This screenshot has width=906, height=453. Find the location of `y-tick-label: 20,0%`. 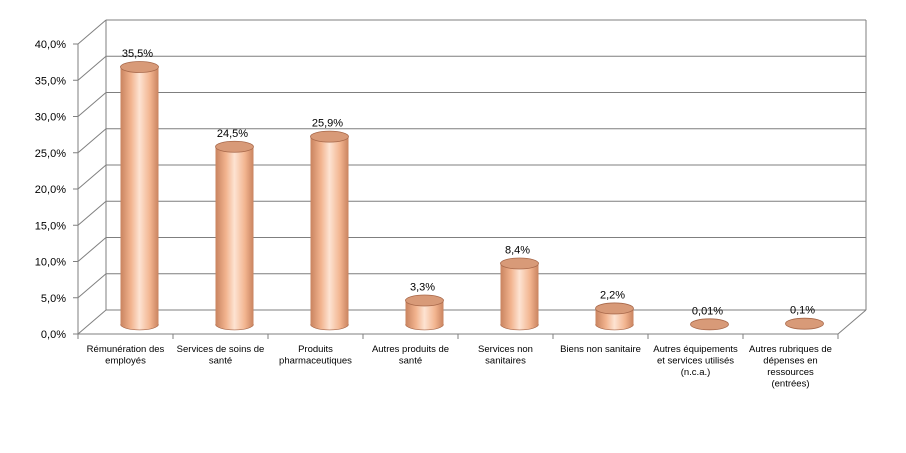

y-tick-label: 20,0% is located at coordinates (50, 190).